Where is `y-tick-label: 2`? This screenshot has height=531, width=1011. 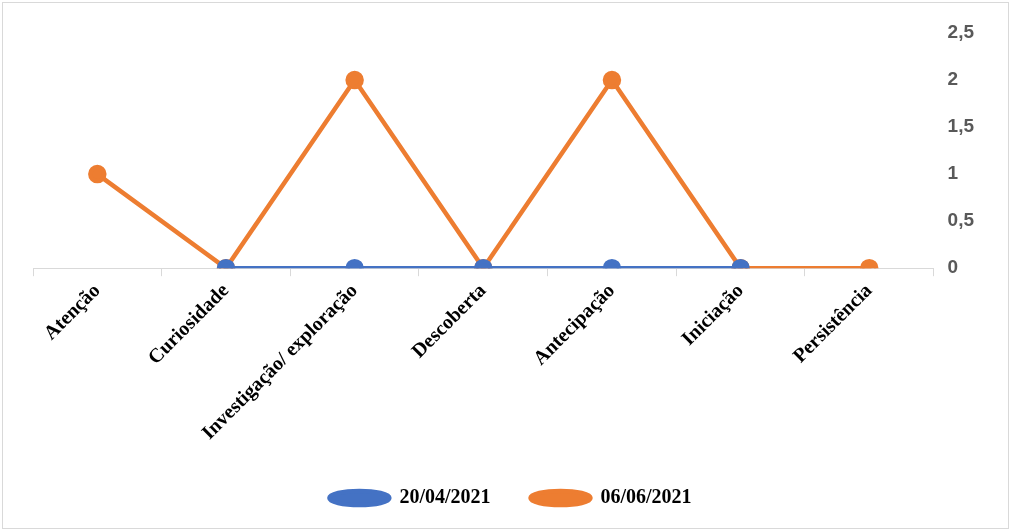
y-tick-label: 2 is located at coordinates (953, 79).